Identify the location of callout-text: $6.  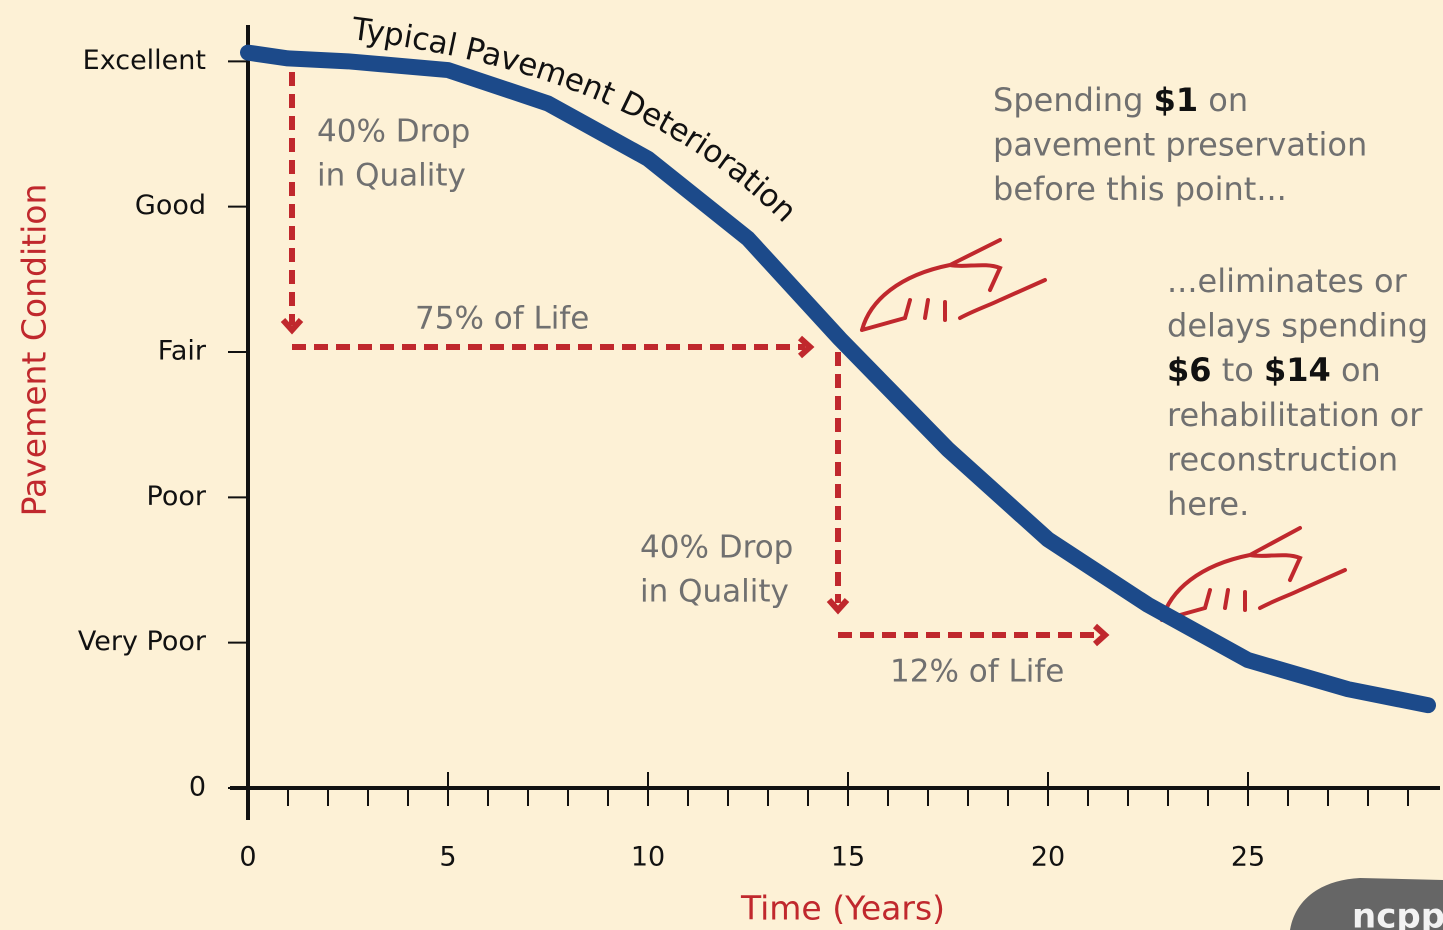
(1189, 370).